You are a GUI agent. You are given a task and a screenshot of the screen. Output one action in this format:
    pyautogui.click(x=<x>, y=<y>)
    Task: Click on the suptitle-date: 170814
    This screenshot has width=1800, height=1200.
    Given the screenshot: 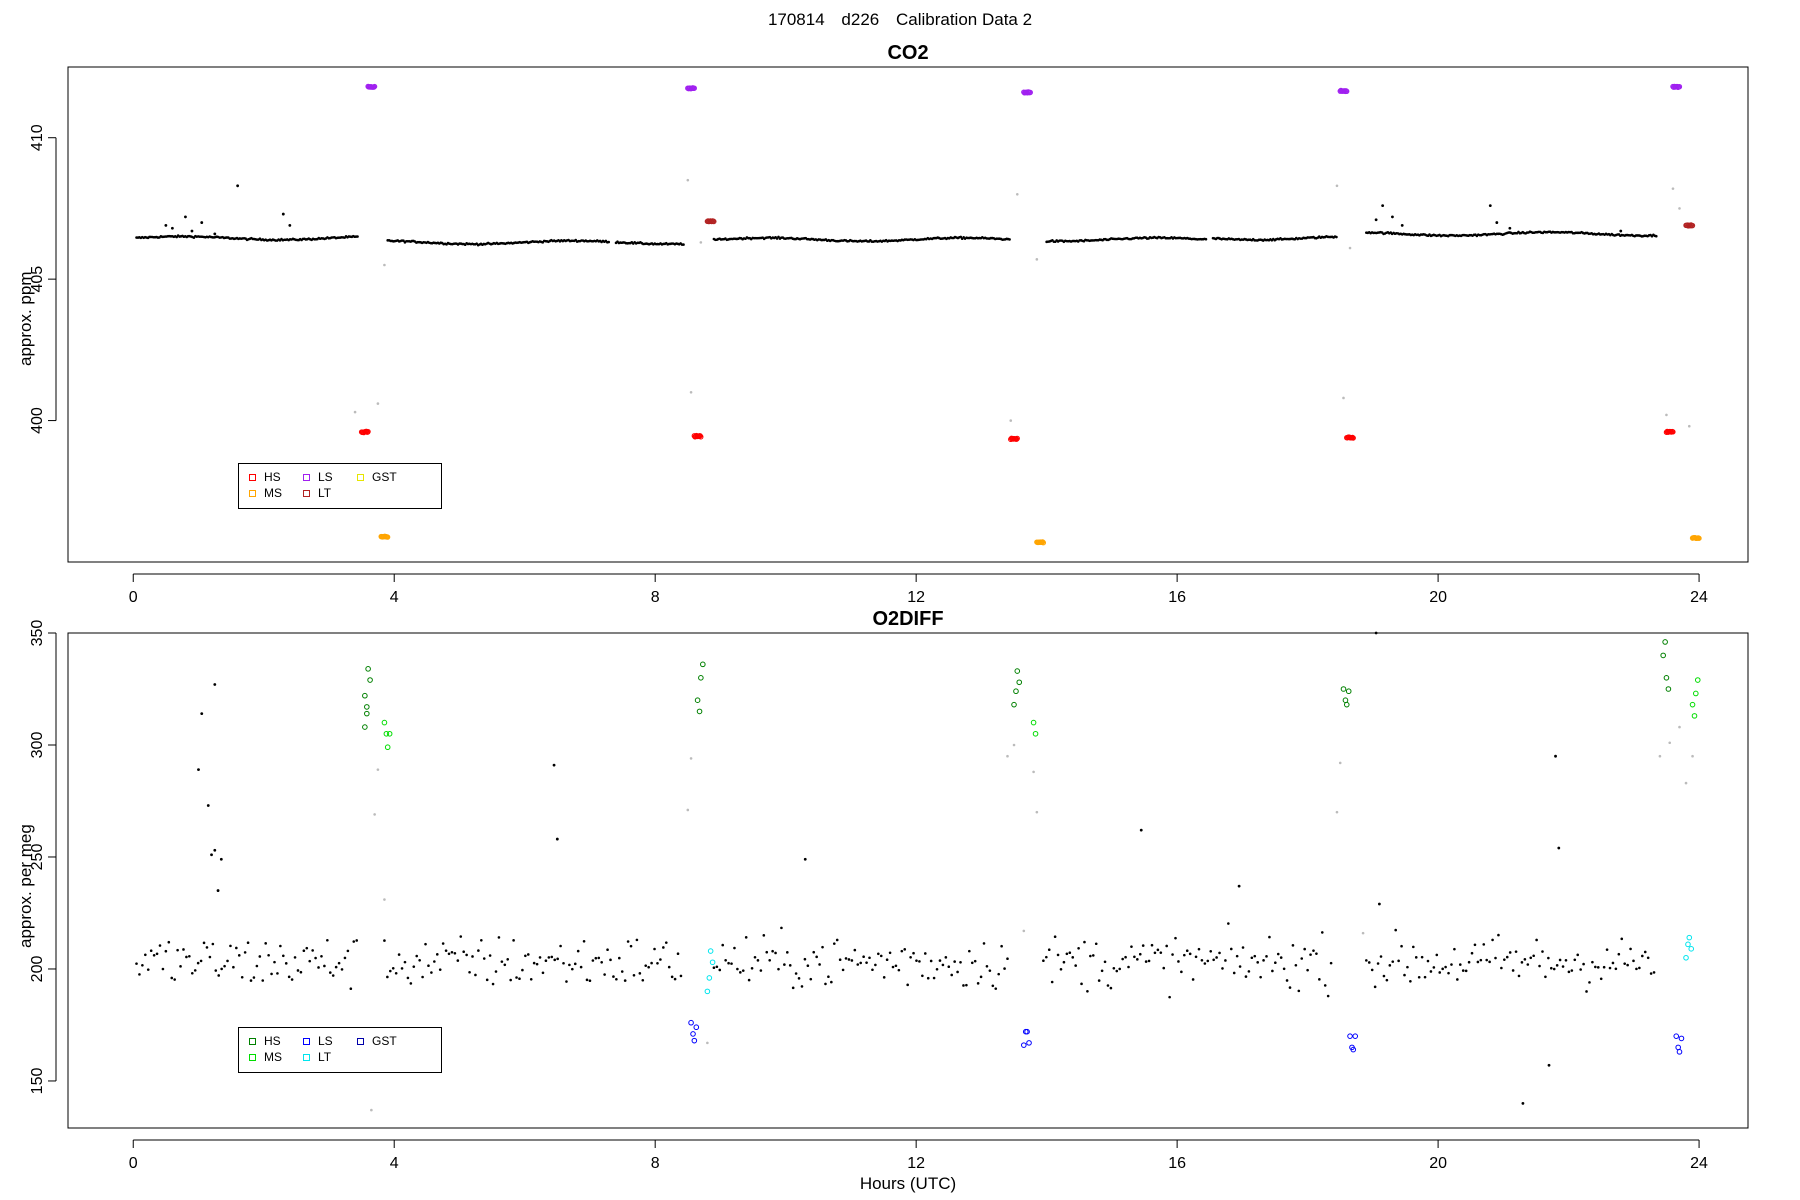 What is the action you would take?
    pyautogui.click(x=796, y=19)
    